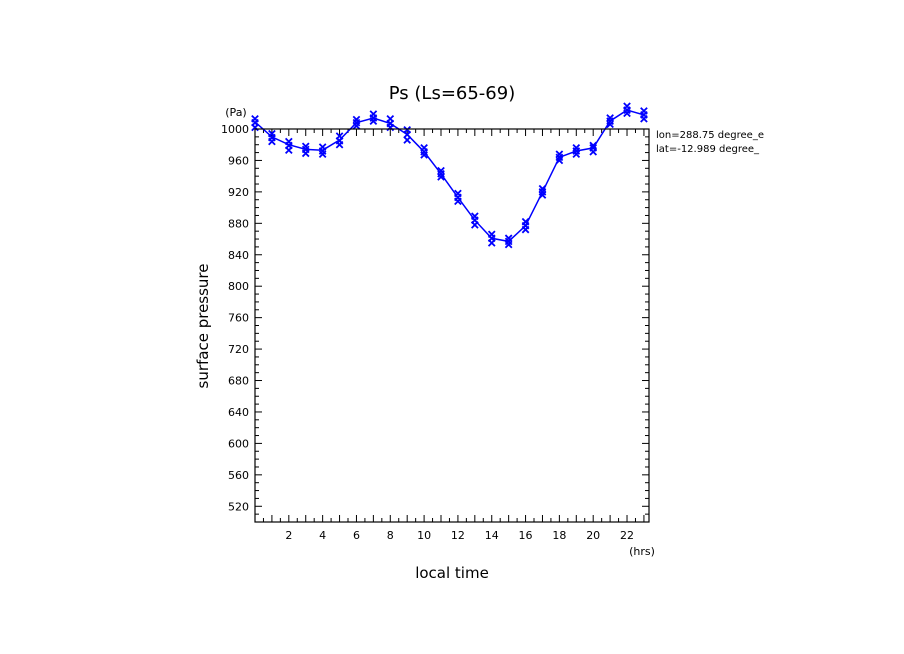 The width and height of the screenshot is (904, 654). Describe the element at coordinates (235, 112) in the screenshot. I see `y-unit-label: (Pa)` at that location.